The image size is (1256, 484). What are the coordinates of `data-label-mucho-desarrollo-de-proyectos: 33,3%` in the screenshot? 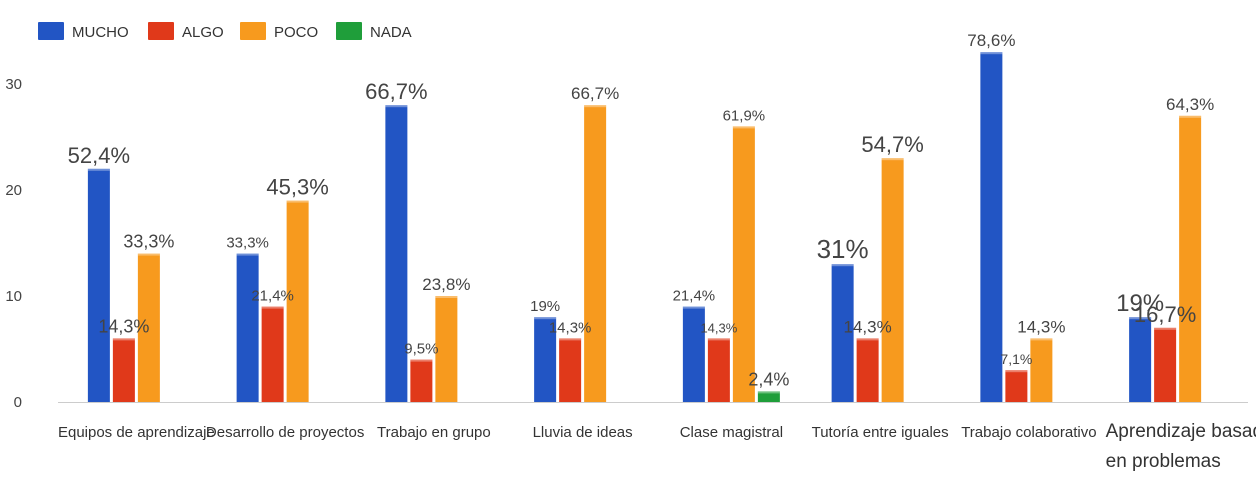 It's located at (247, 243).